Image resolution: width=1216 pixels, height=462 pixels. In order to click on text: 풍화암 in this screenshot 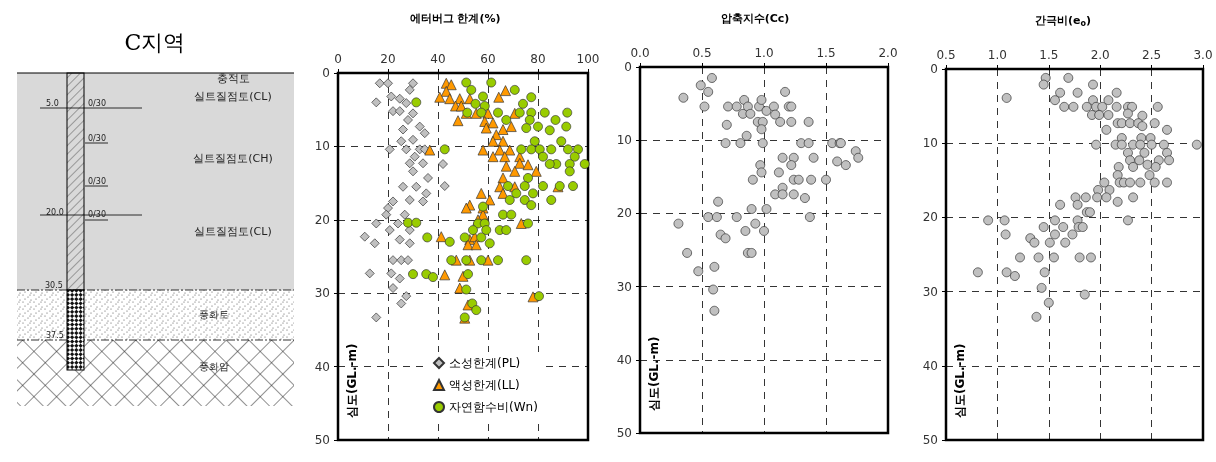, I will do `click(214, 366)`.